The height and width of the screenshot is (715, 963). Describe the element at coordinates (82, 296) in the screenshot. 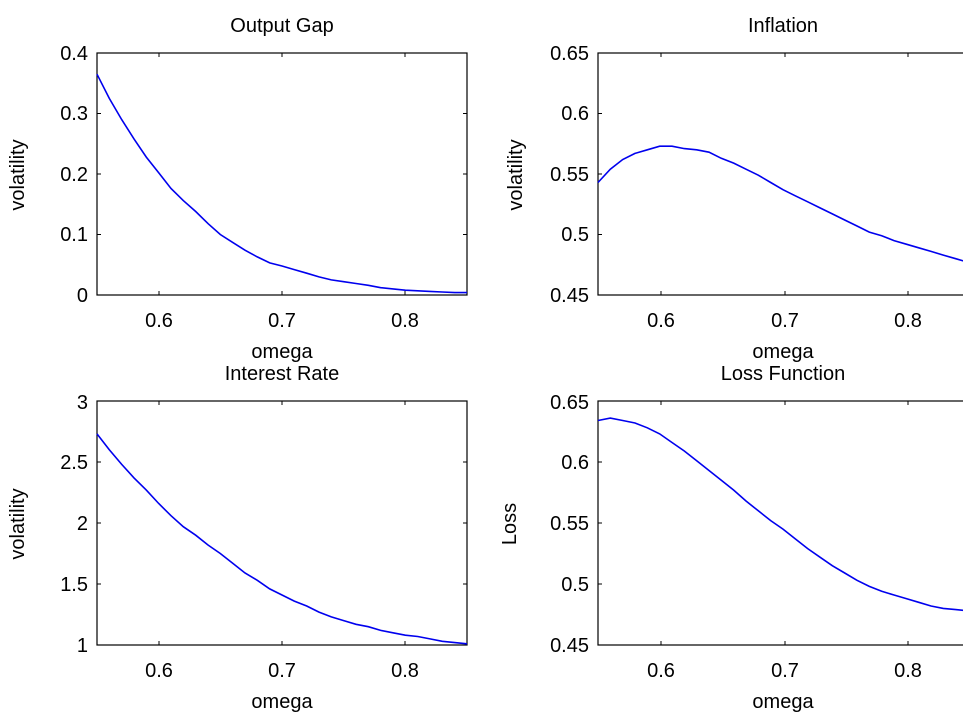

I see `y-tick-label: 0` at that location.